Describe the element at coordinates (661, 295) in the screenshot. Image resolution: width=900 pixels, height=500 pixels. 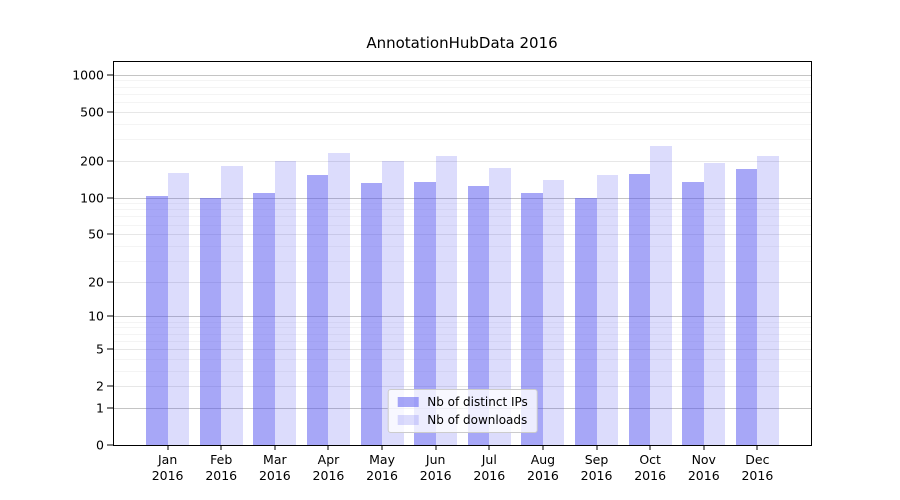
I see `bar-downloads-oct` at that location.